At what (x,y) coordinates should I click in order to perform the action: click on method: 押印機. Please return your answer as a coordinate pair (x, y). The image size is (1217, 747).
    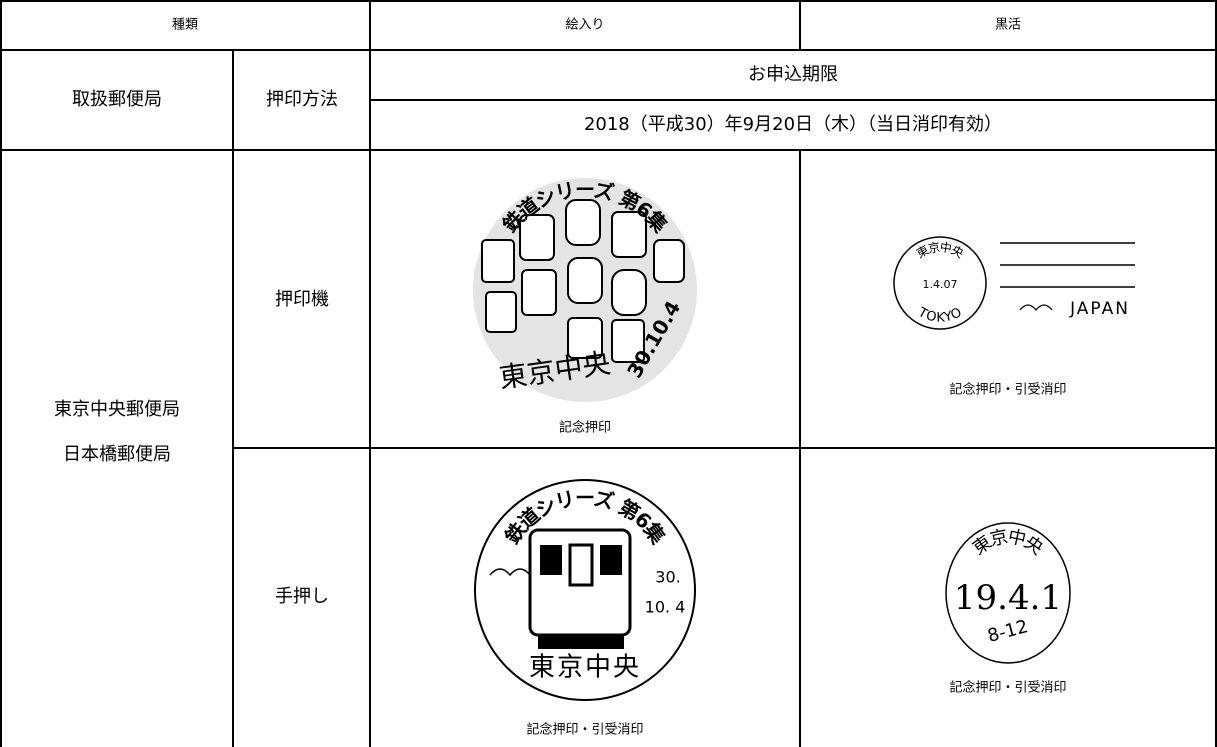
    Looking at the image, I should click on (302, 299).